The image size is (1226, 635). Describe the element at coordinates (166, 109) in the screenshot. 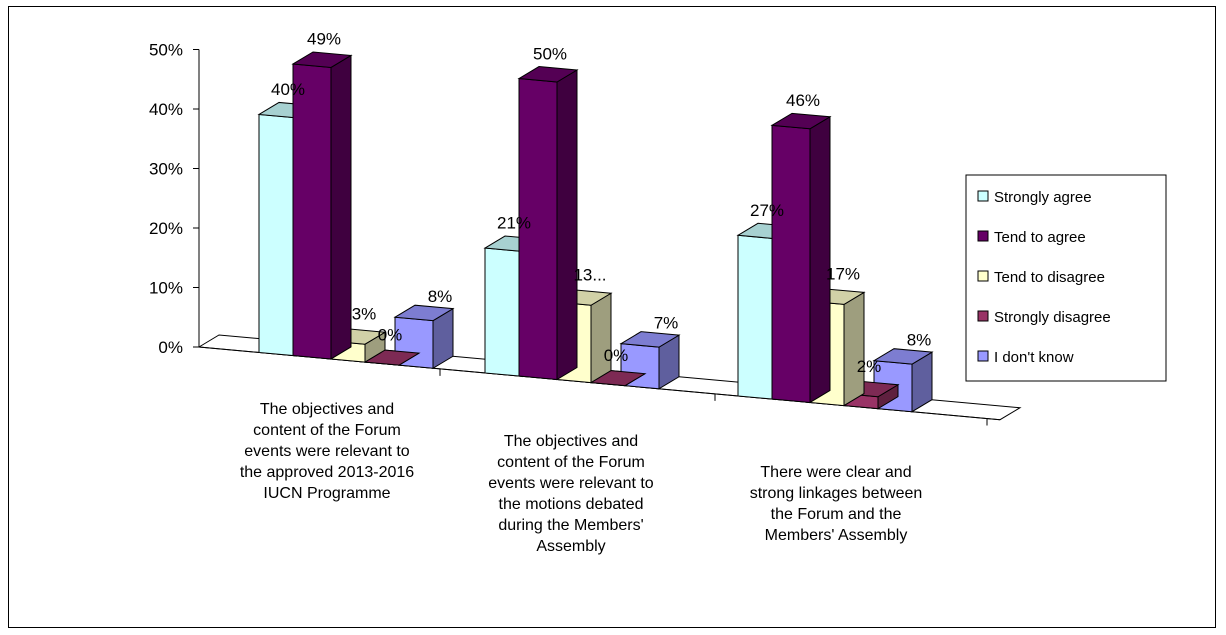

I see `y-tick-label: 40%` at that location.